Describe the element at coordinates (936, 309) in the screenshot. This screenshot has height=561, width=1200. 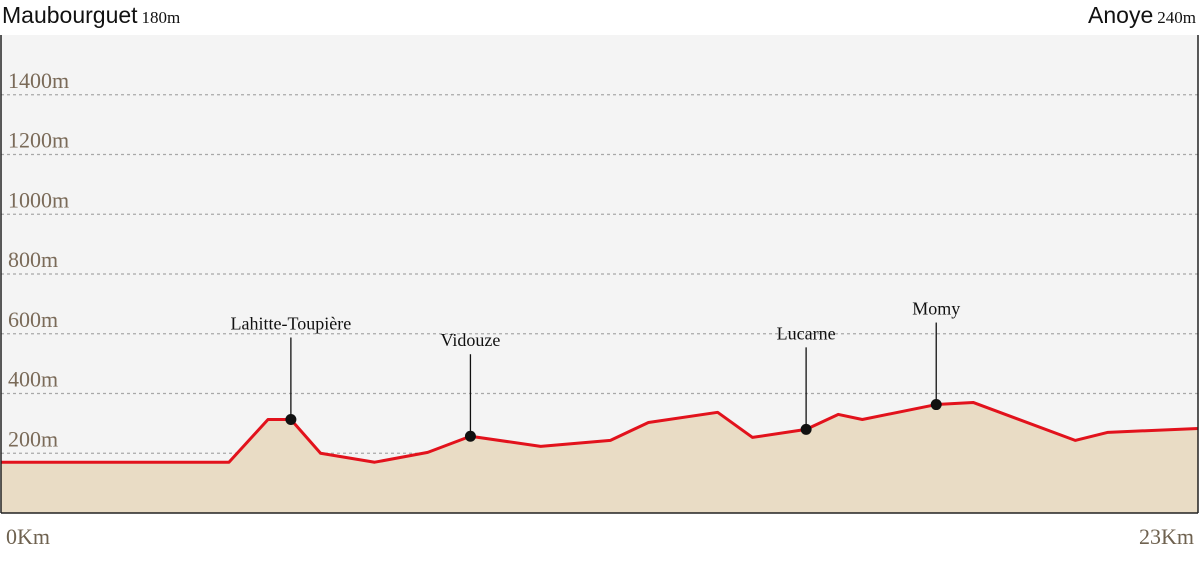
I see `waypoint-label: Momy` at that location.